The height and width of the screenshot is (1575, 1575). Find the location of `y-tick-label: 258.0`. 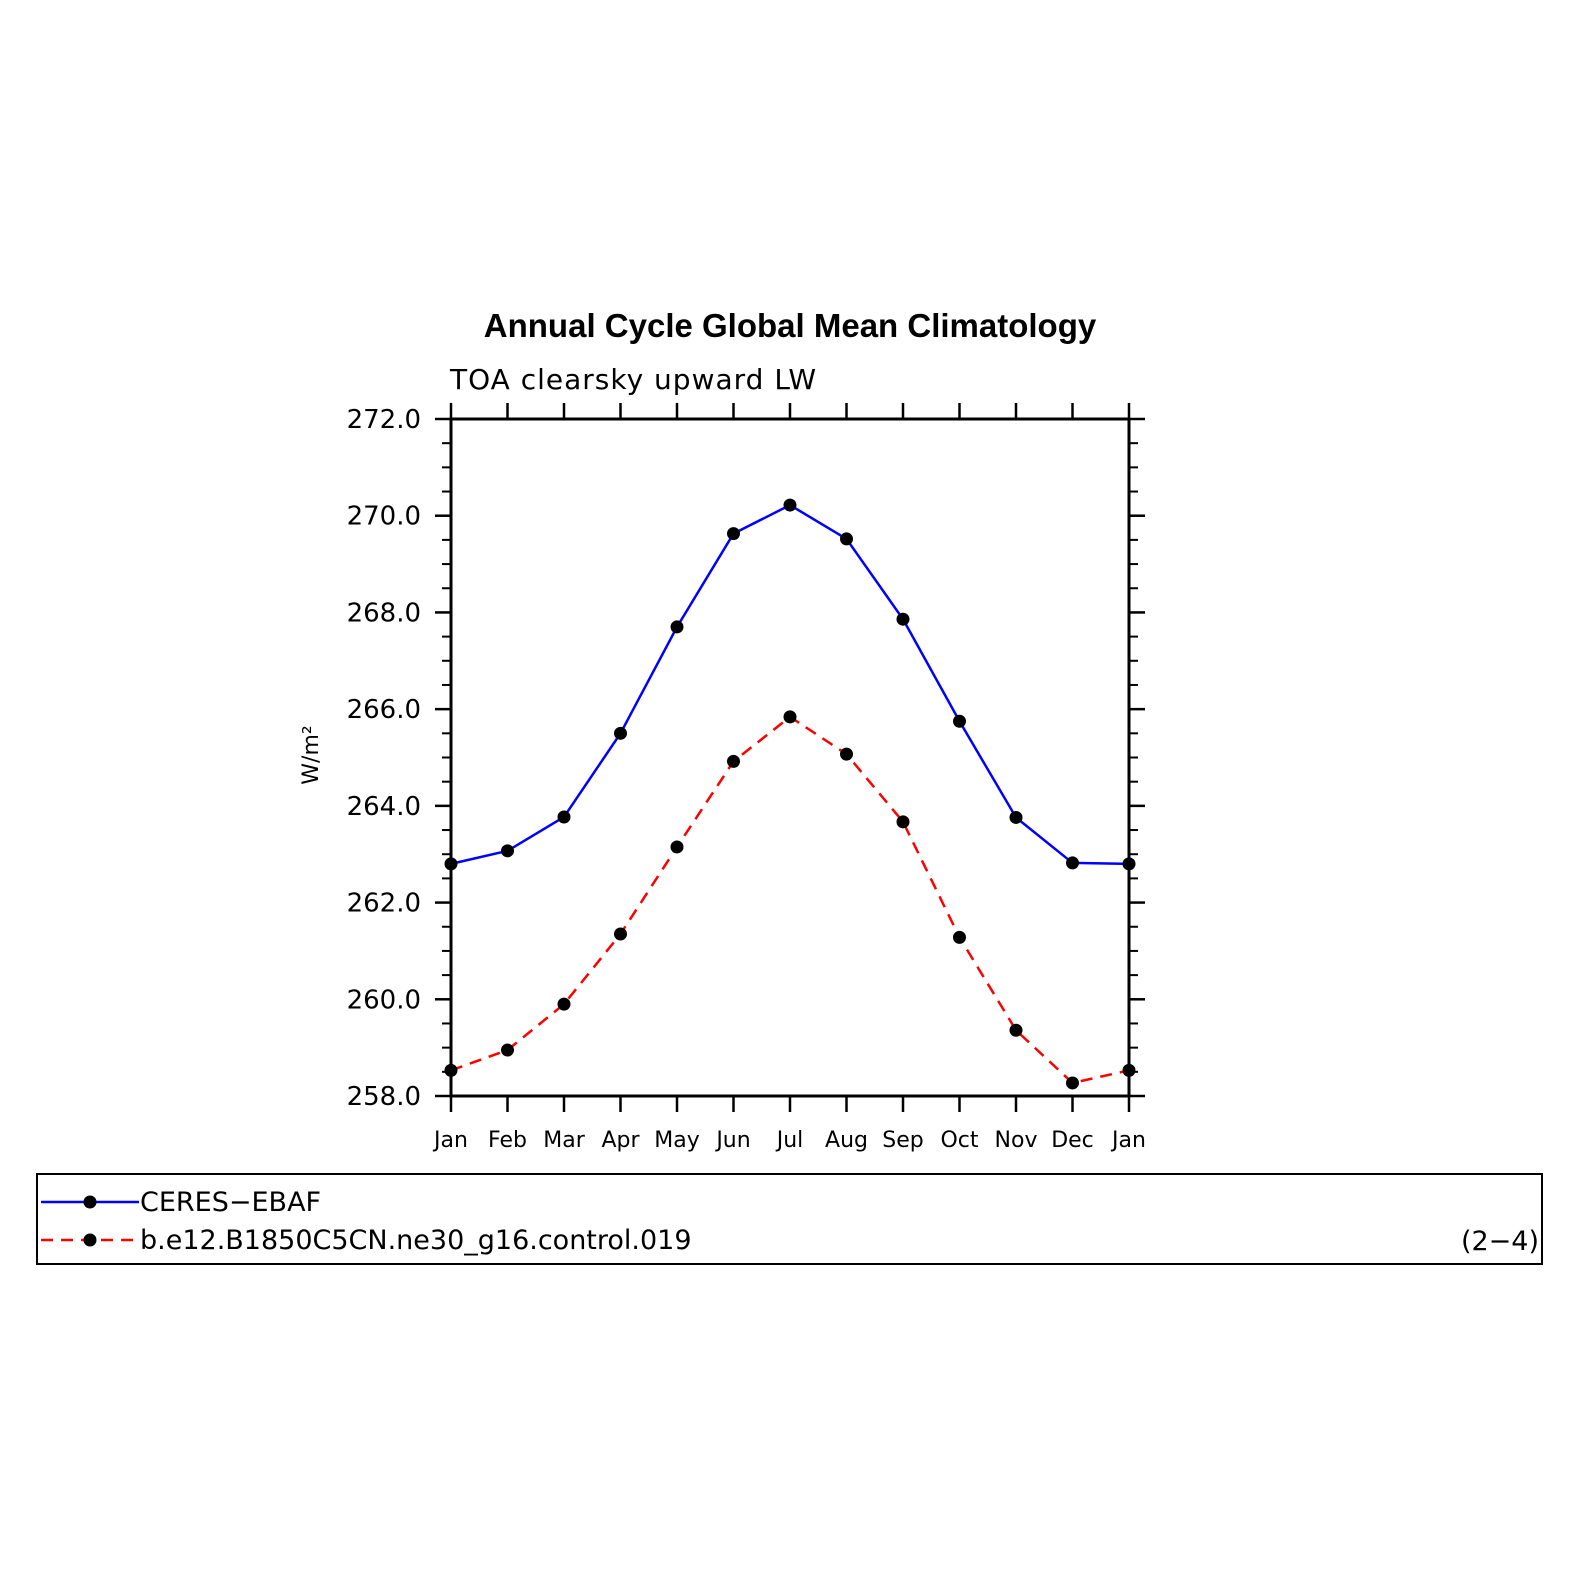

y-tick-label: 258.0 is located at coordinates (384, 1097).